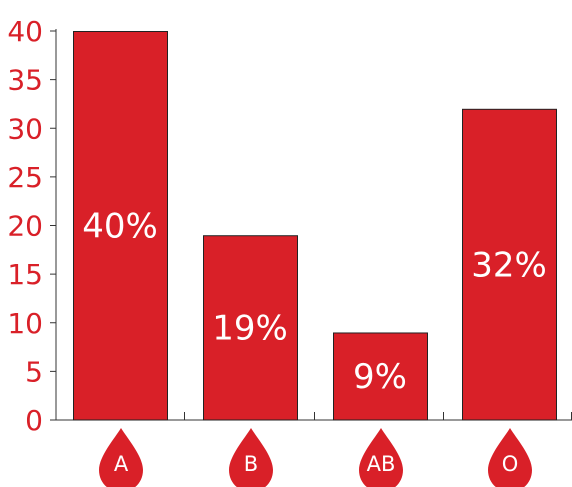 The image size is (572, 487). I want to click on category-drops: A B AB O, so click(315, 457).